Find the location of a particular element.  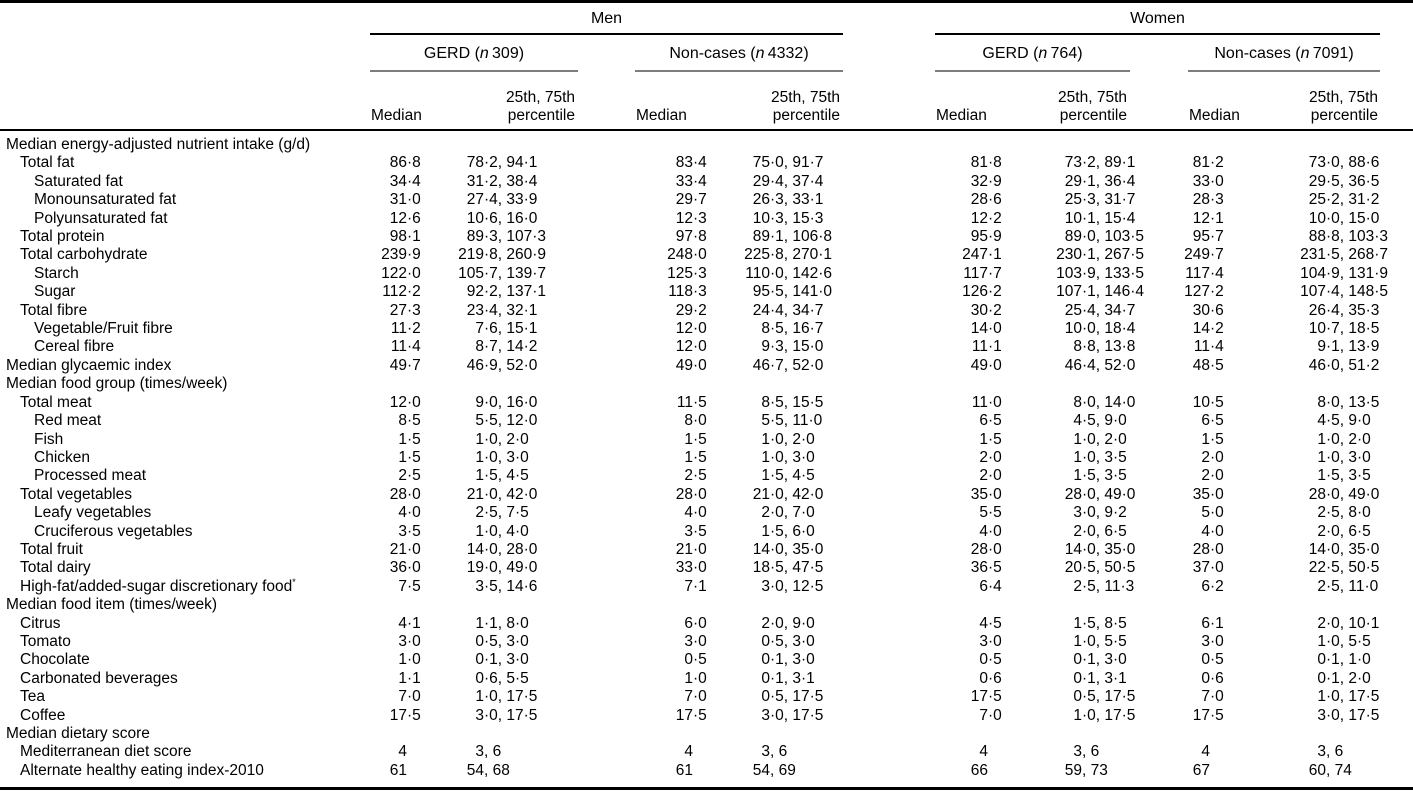

value-cell: 18·5, 47·5 is located at coordinates (788, 568).